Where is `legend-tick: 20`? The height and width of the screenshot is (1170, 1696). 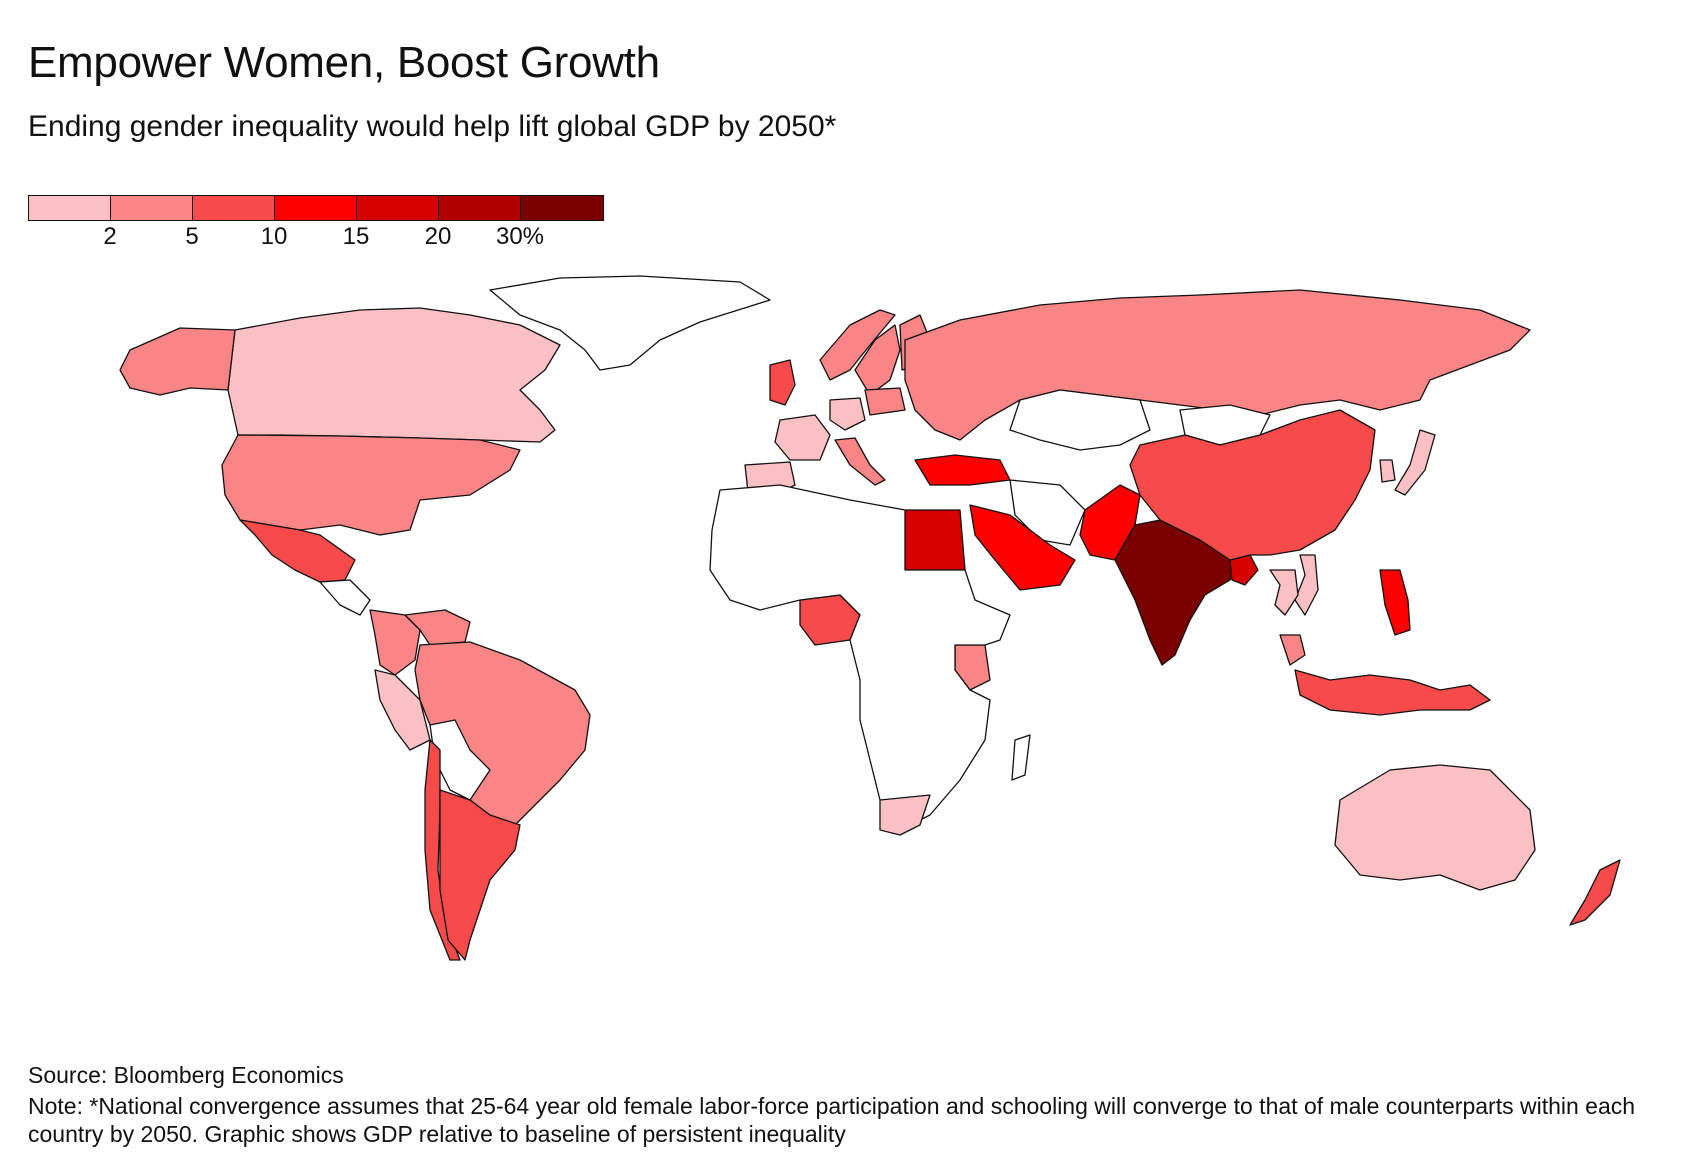
legend-tick: 20 is located at coordinates (438, 236).